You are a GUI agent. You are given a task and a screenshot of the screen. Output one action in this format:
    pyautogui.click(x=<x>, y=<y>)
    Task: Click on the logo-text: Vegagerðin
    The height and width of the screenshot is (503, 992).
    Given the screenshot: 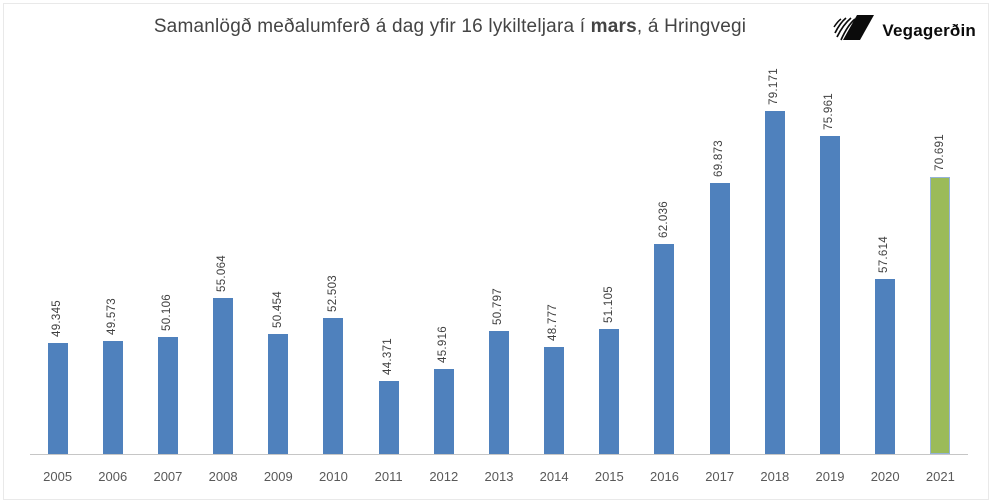 What is the action you would take?
    pyautogui.click(x=929, y=30)
    